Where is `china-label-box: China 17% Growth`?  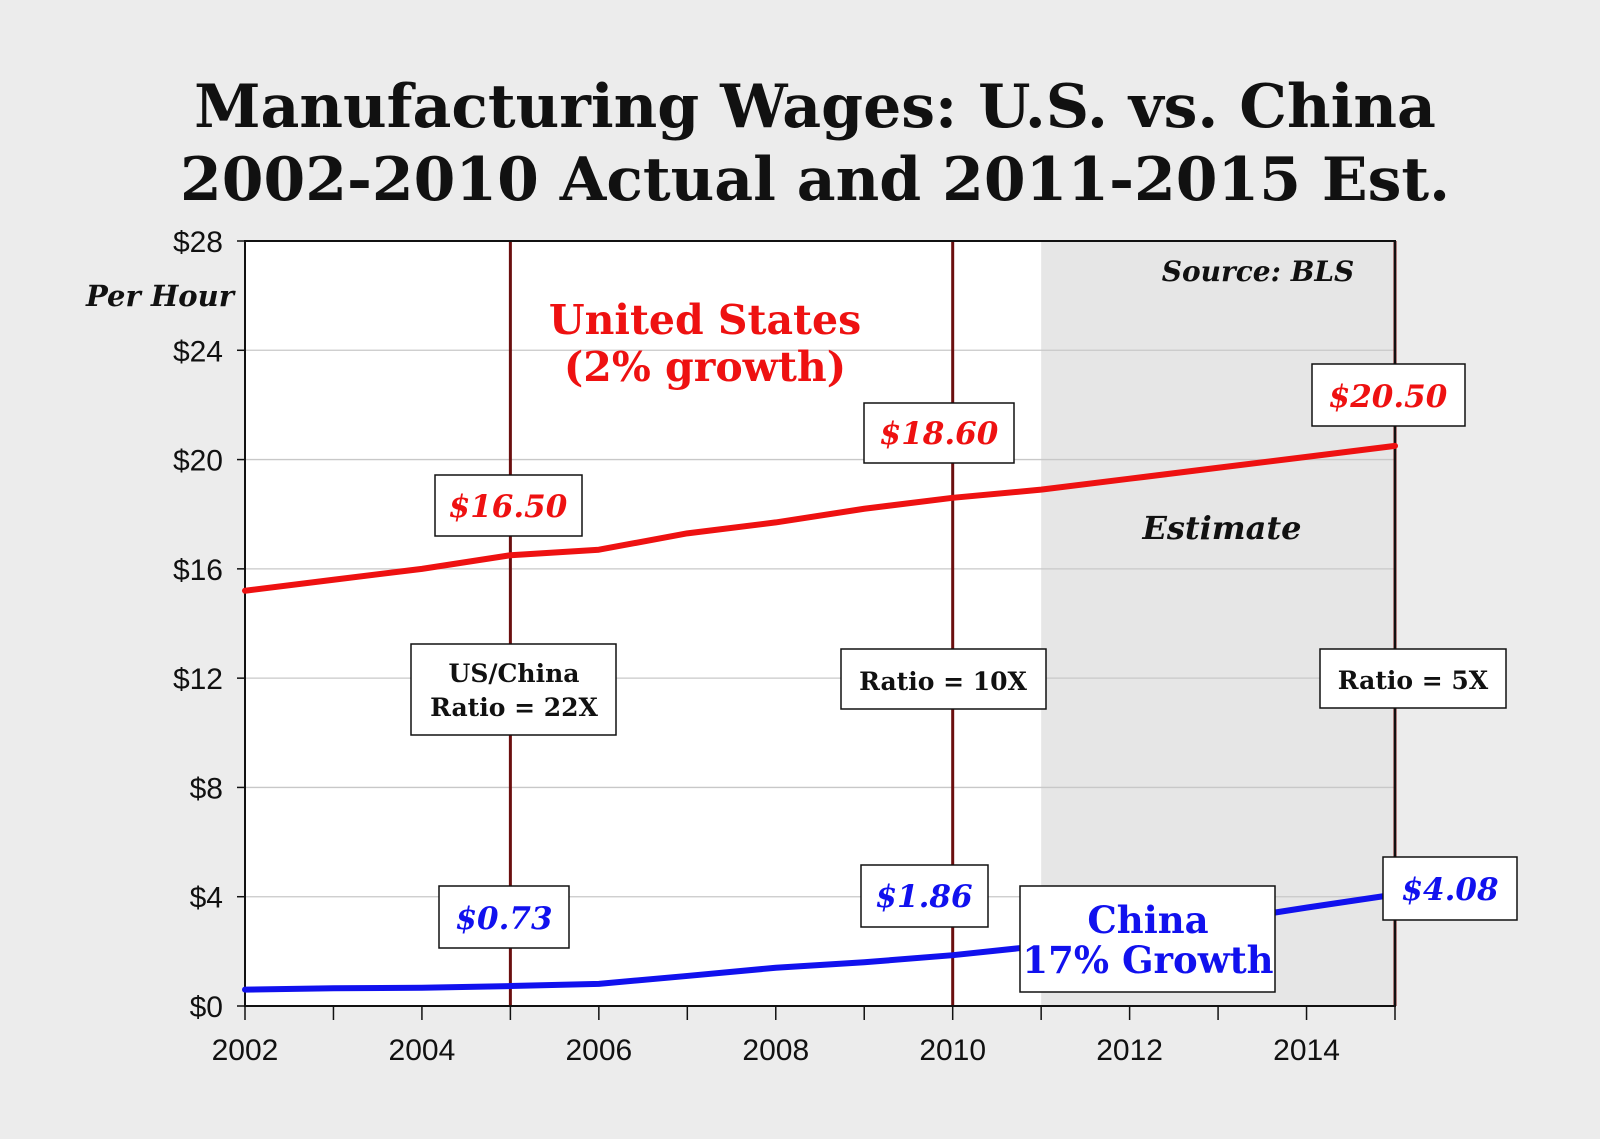 china-label-box: China 17% Growth is located at coordinates (1147, 939).